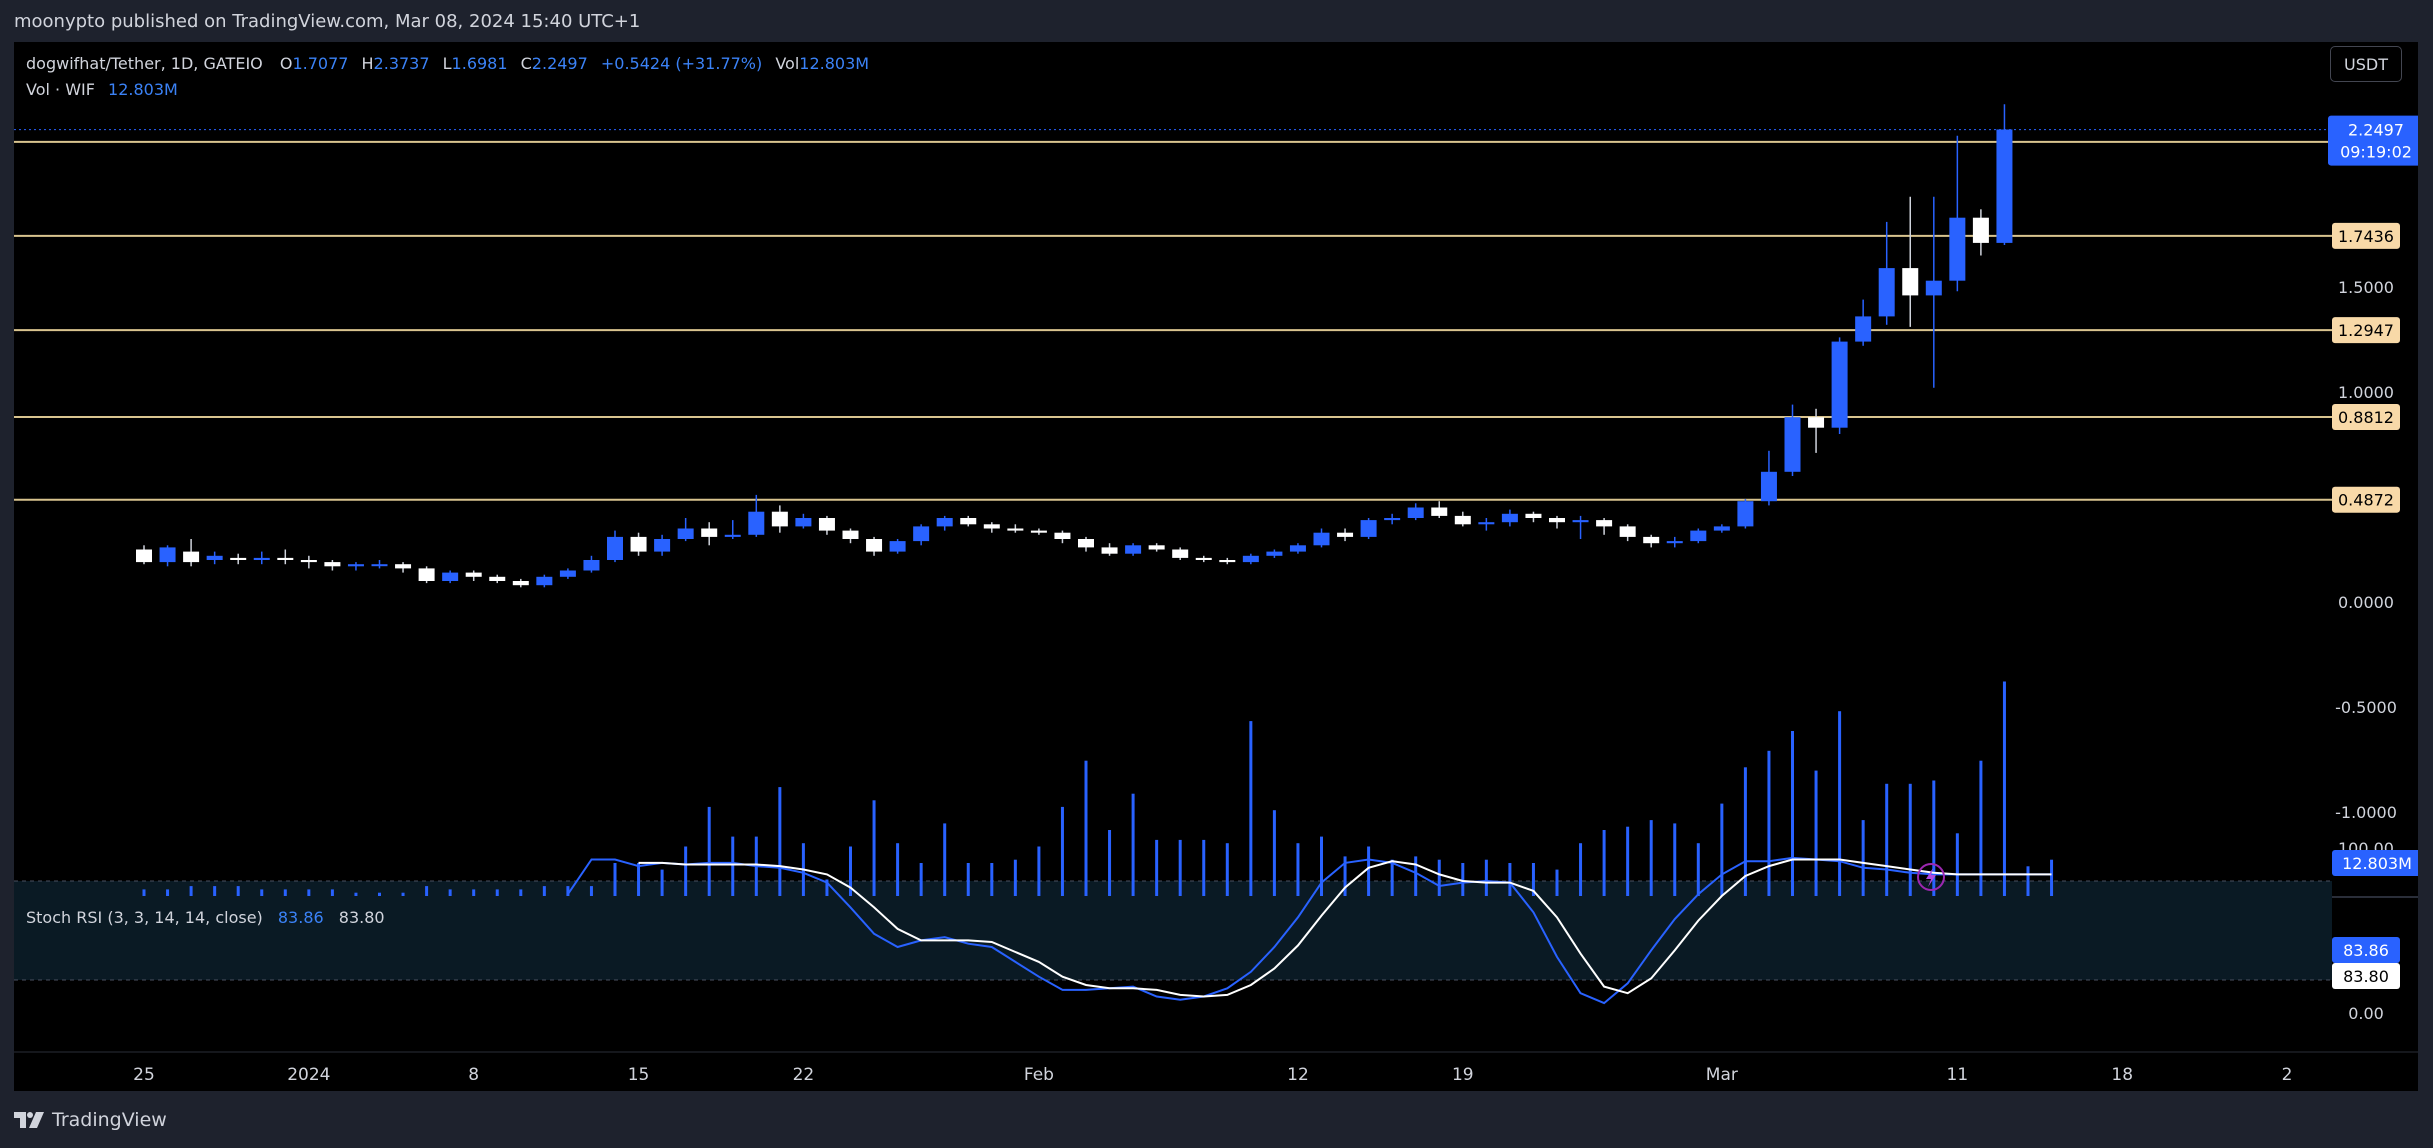  I want to click on time-tick-label: 2024, so click(308, 1075).